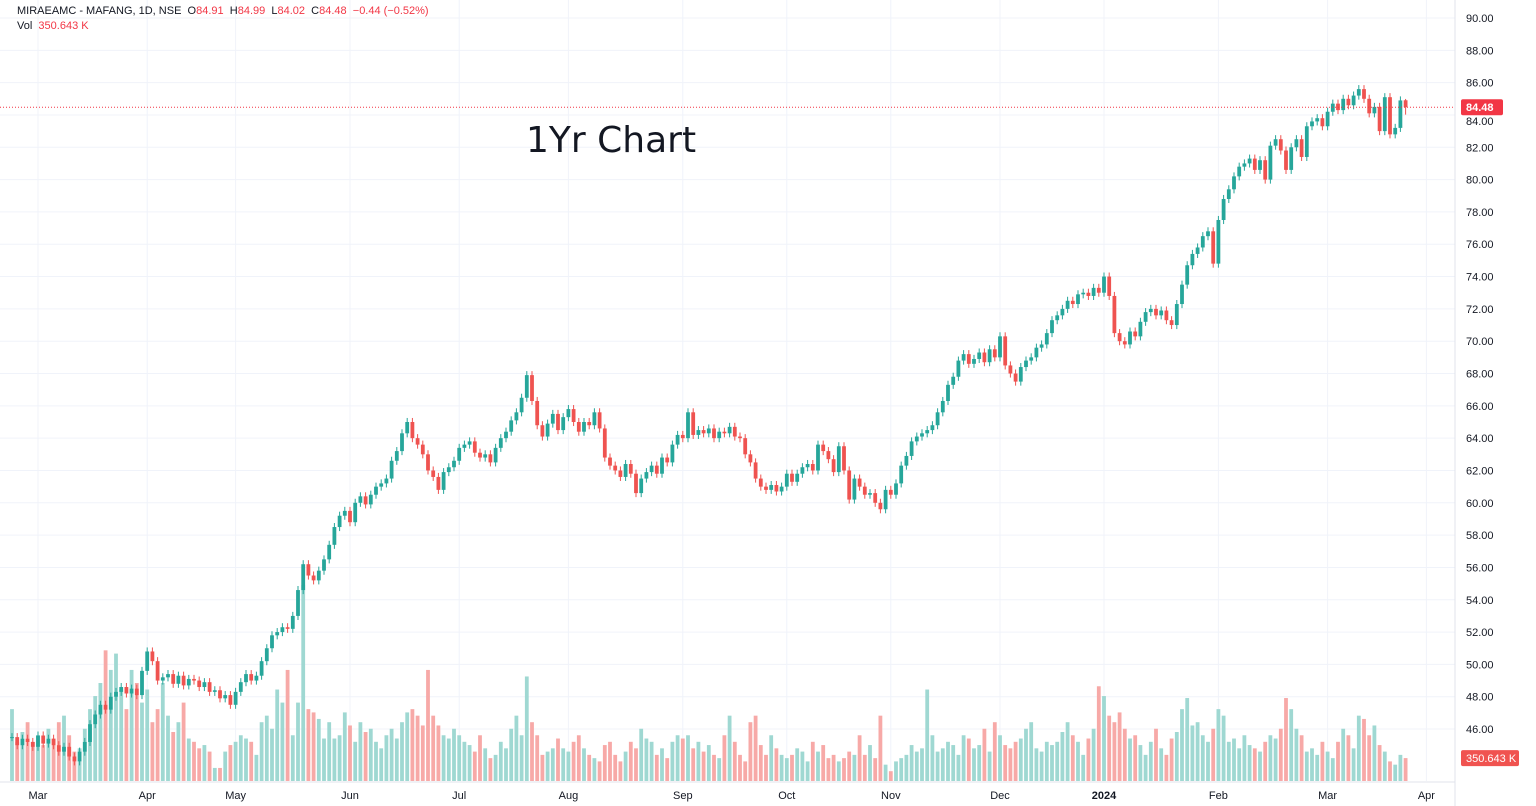 This screenshot has height=806, width=1536. What do you see at coordinates (25, 26) in the screenshot?
I see `volume-label: Vol` at bounding box center [25, 26].